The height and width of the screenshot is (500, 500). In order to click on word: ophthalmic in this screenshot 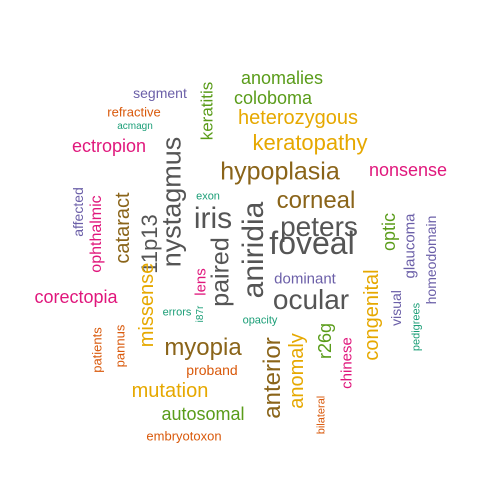, I will do `click(96, 234)`.